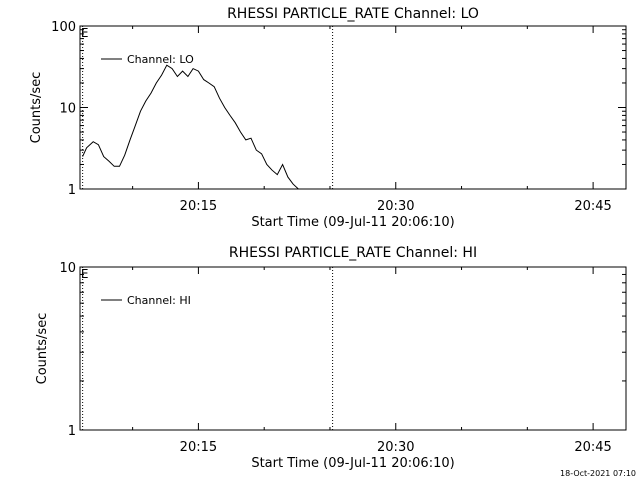 Image resolution: width=640 pixels, height=485 pixels. Describe the element at coordinates (63, 27) in the screenshot. I see `y-tick-label: 100` at that location.